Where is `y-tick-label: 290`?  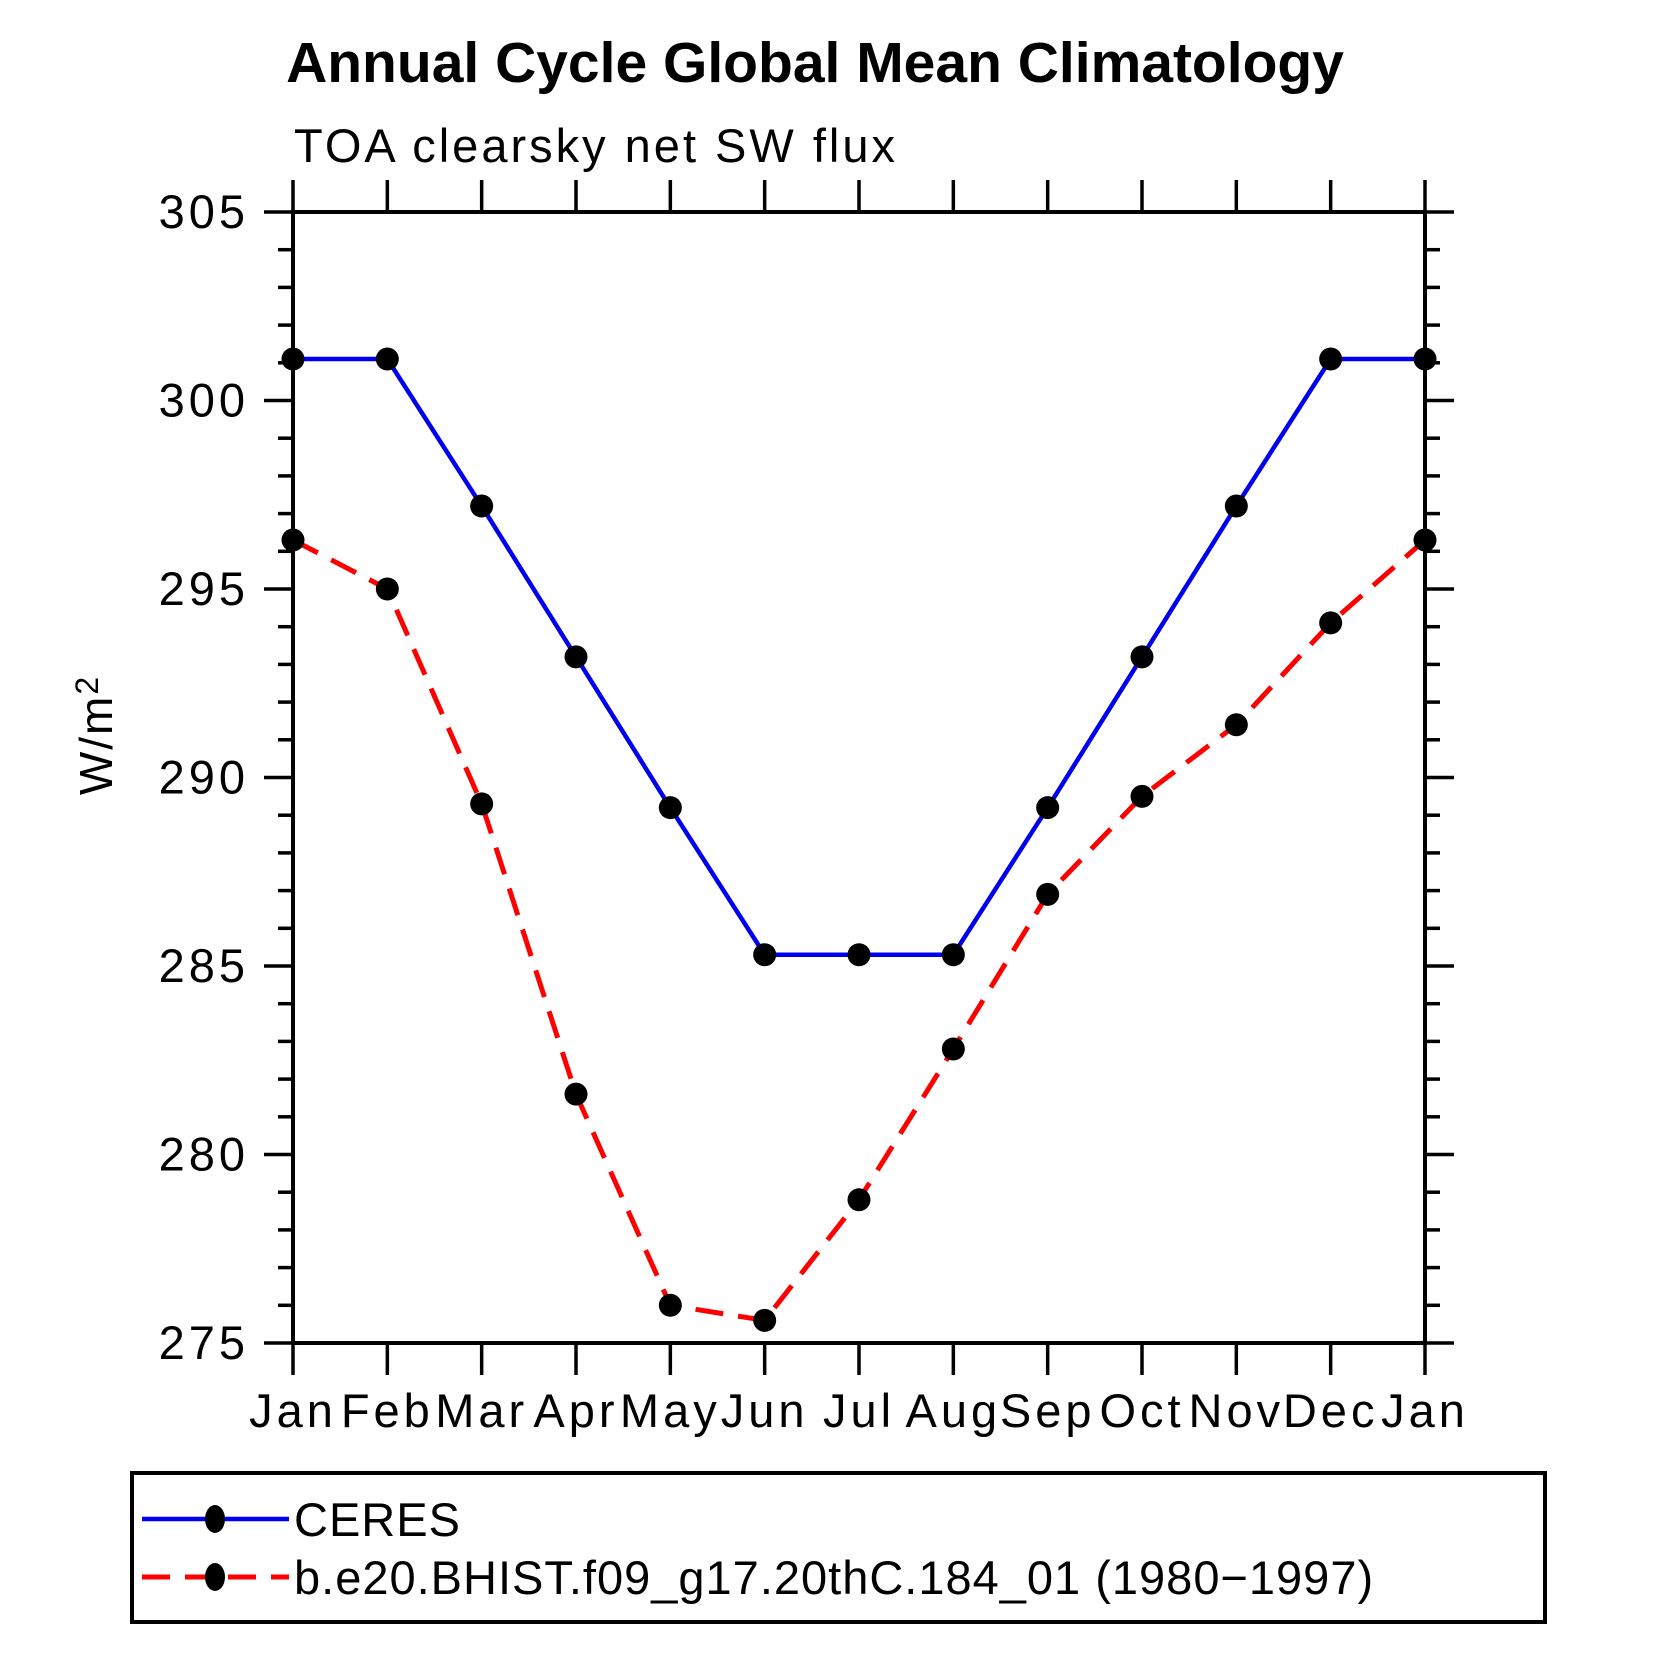 y-tick-label: 290 is located at coordinates (204, 777).